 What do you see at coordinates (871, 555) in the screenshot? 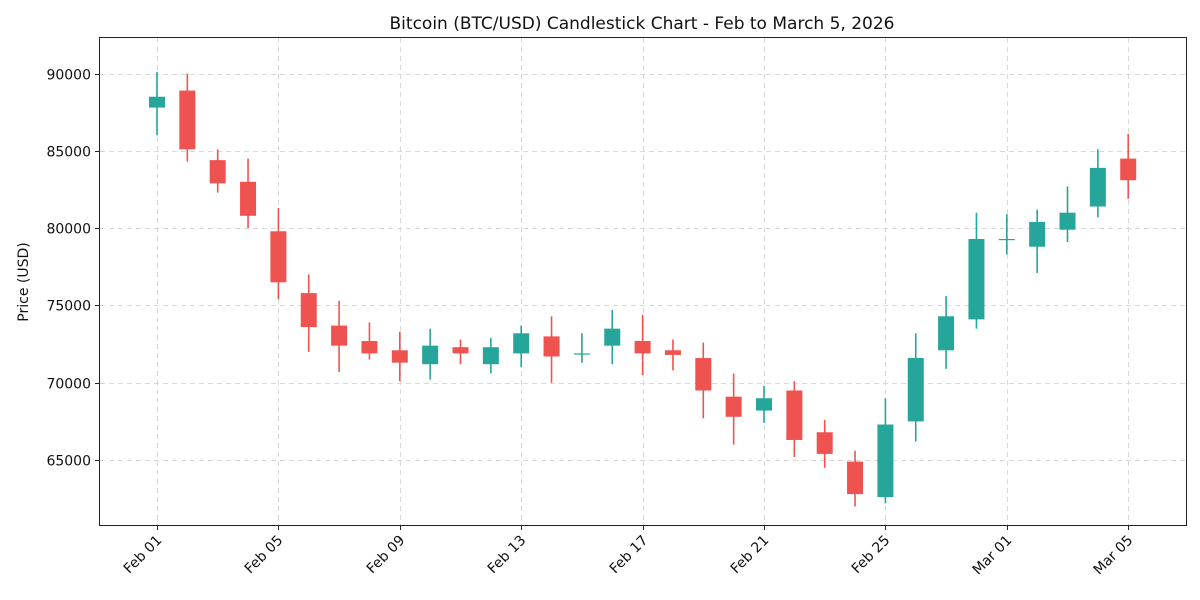
I see `x-tick-label: Feb 25` at bounding box center [871, 555].